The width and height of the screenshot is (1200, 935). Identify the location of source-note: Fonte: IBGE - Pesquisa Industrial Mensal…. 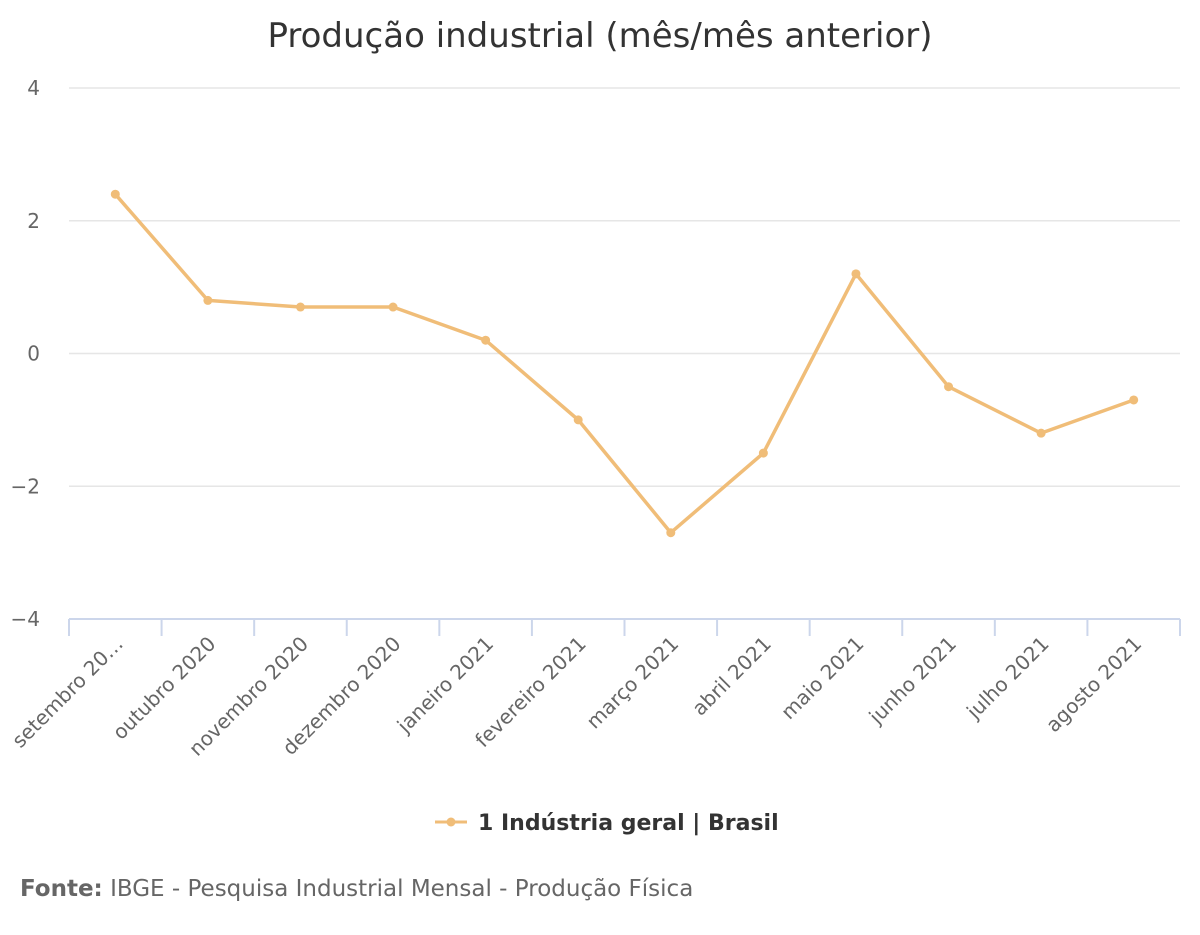
(356, 889).